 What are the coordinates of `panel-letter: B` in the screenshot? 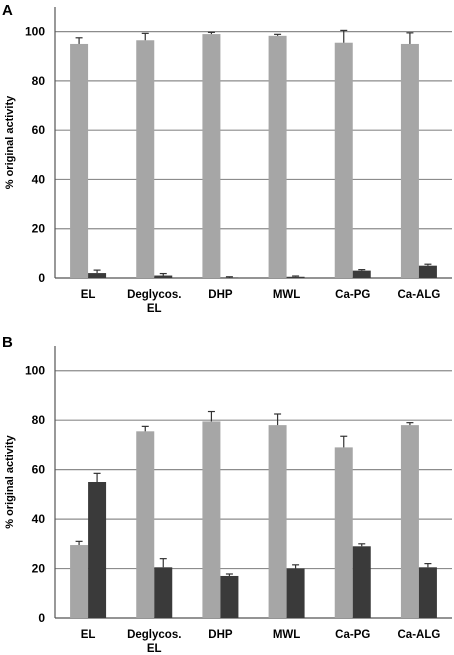 It's located at (7, 342).